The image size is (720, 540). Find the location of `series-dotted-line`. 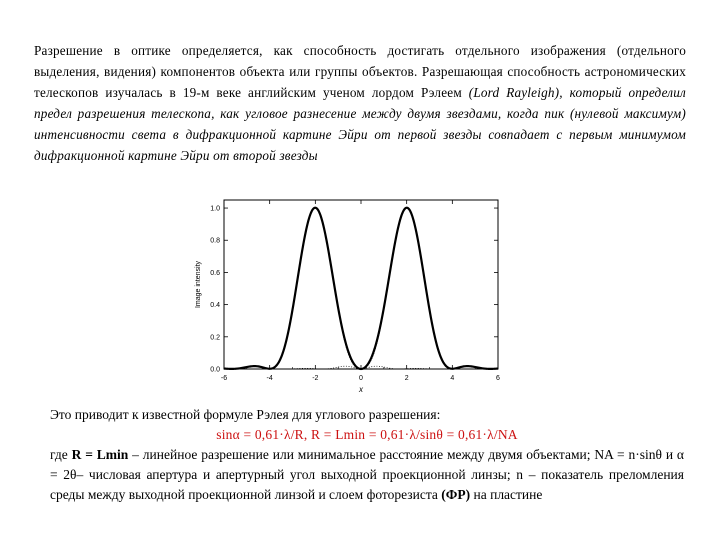

series-dotted-line is located at coordinates (361, 288).